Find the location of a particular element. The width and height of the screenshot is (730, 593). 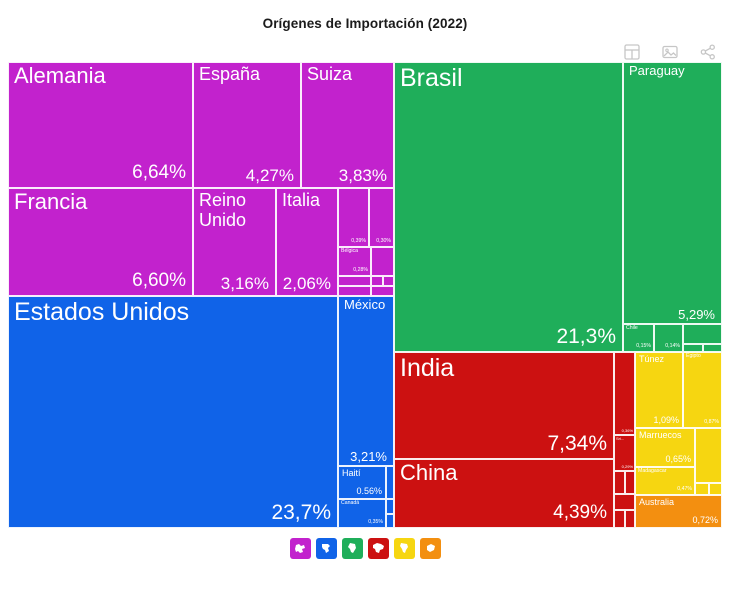

treemap-cell-value: 0,65% is located at coordinates (678, 459).